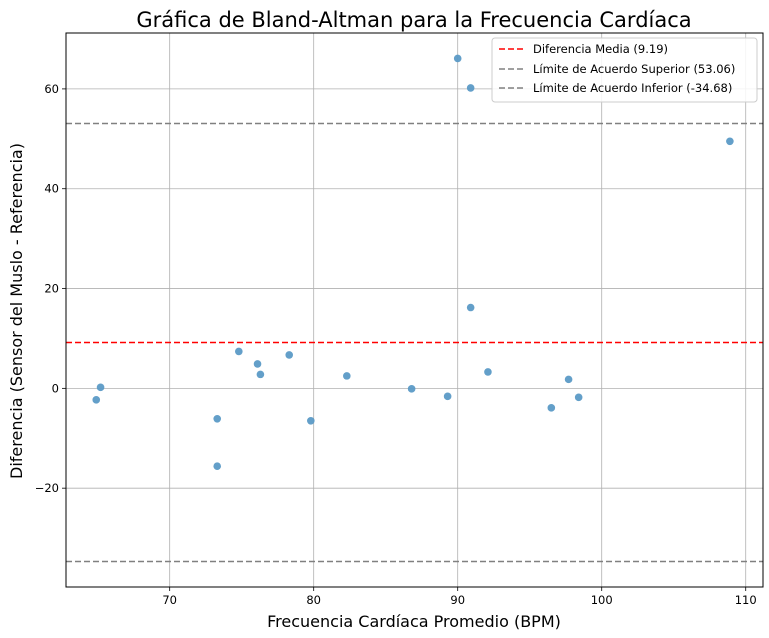 The height and width of the screenshot is (638, 769). I want to click on legend-label-upper: Límite de Acuerdo Superior (53.06), so click(634, 69).